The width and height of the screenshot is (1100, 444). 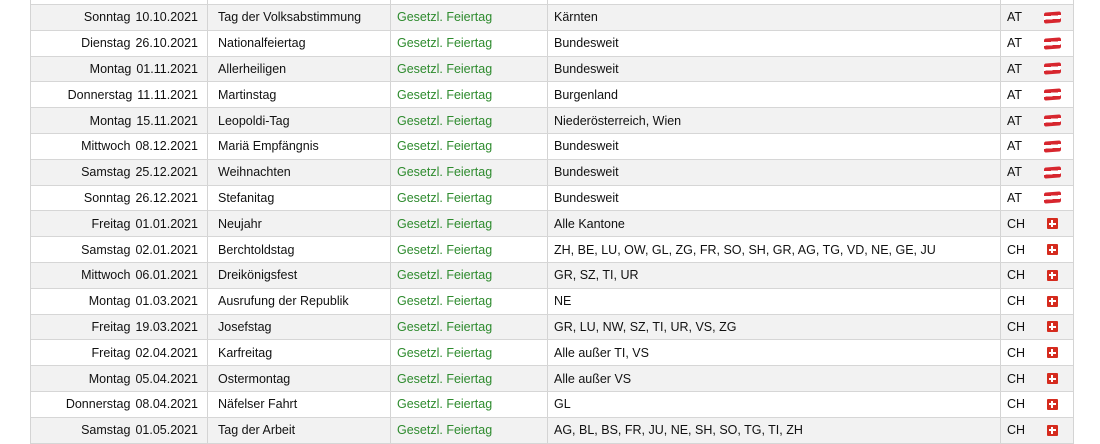 I want to click on date-cell: Freitag 19.03.2021, so click(x=119, y=327).